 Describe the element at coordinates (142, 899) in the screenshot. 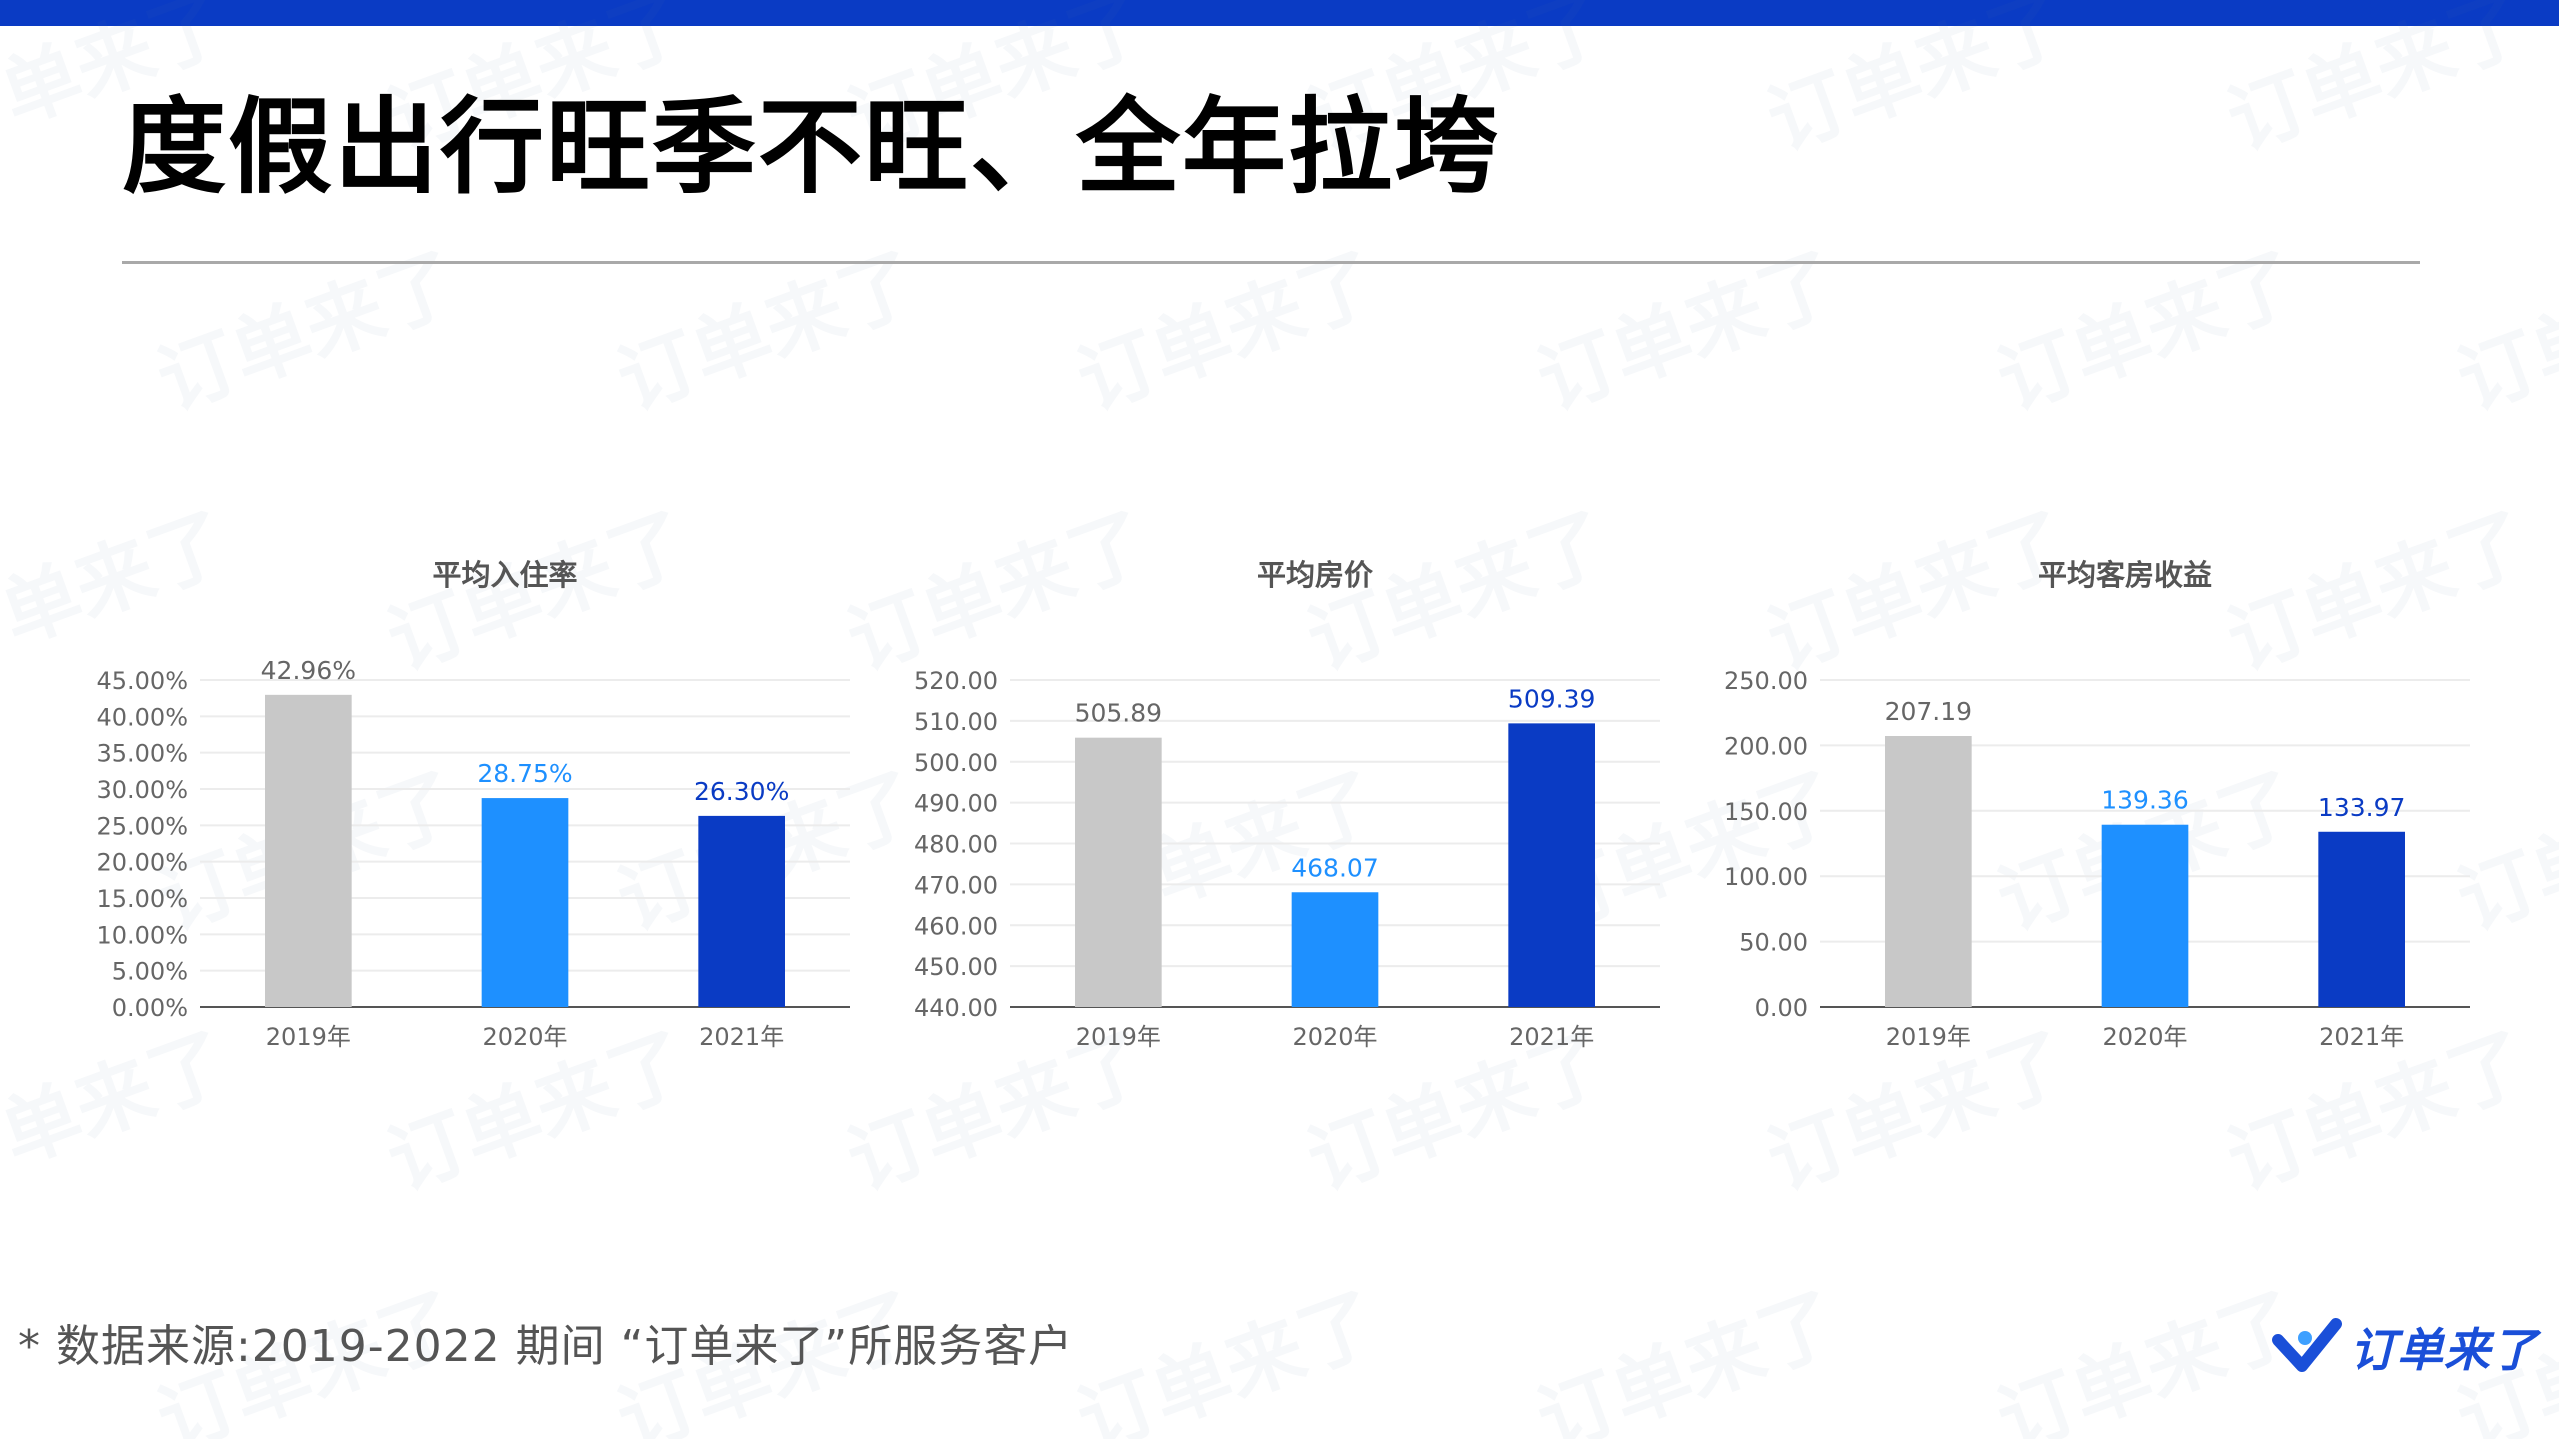

I see `y-tick-label: 15.00%` at that location.